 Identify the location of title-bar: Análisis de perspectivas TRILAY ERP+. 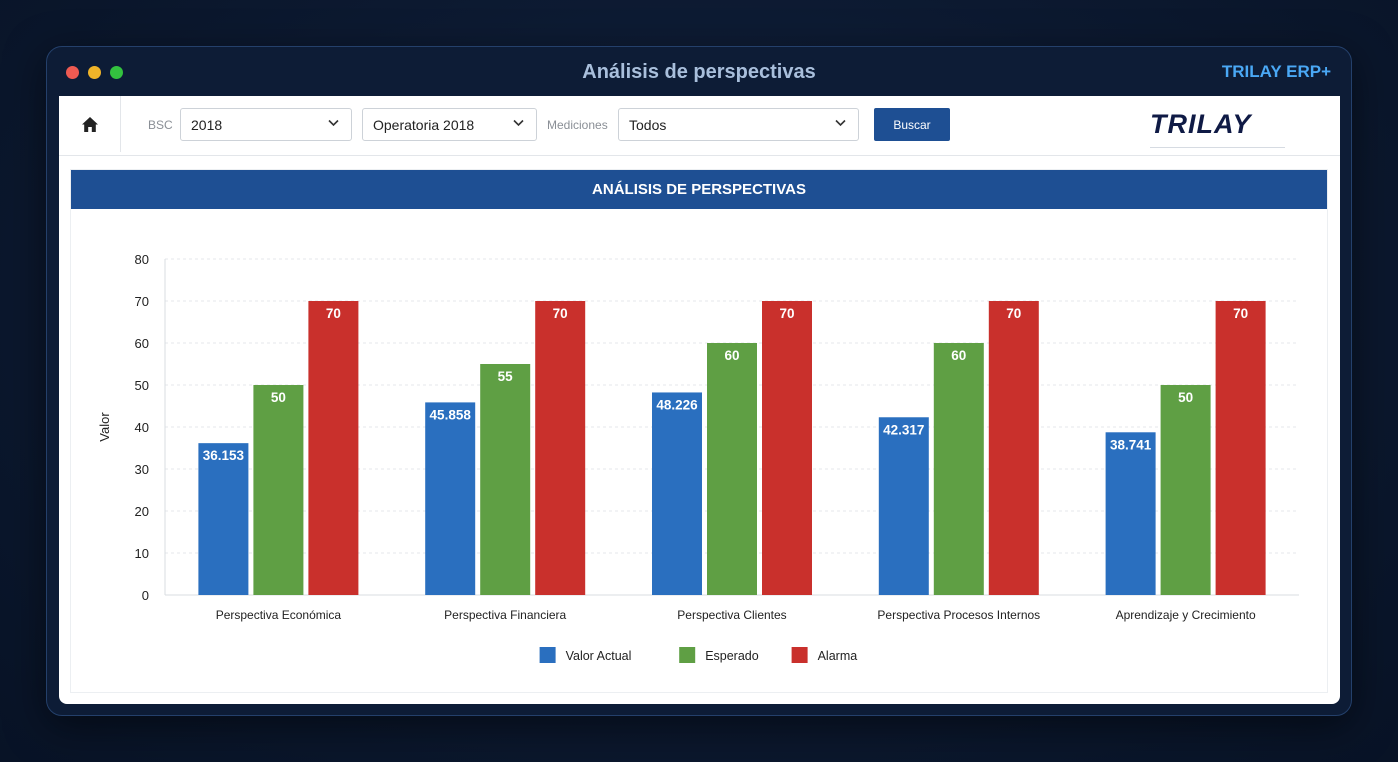
(699, 72).